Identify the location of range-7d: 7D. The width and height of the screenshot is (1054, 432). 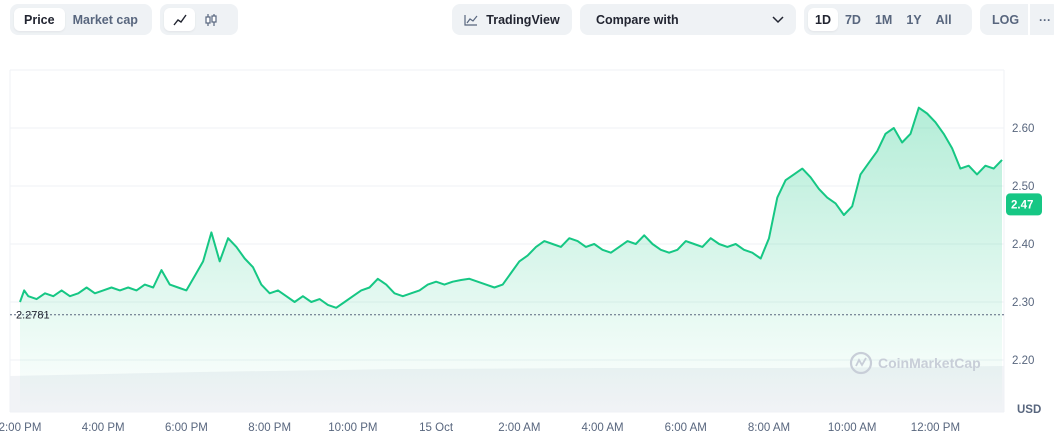
(852, 19).